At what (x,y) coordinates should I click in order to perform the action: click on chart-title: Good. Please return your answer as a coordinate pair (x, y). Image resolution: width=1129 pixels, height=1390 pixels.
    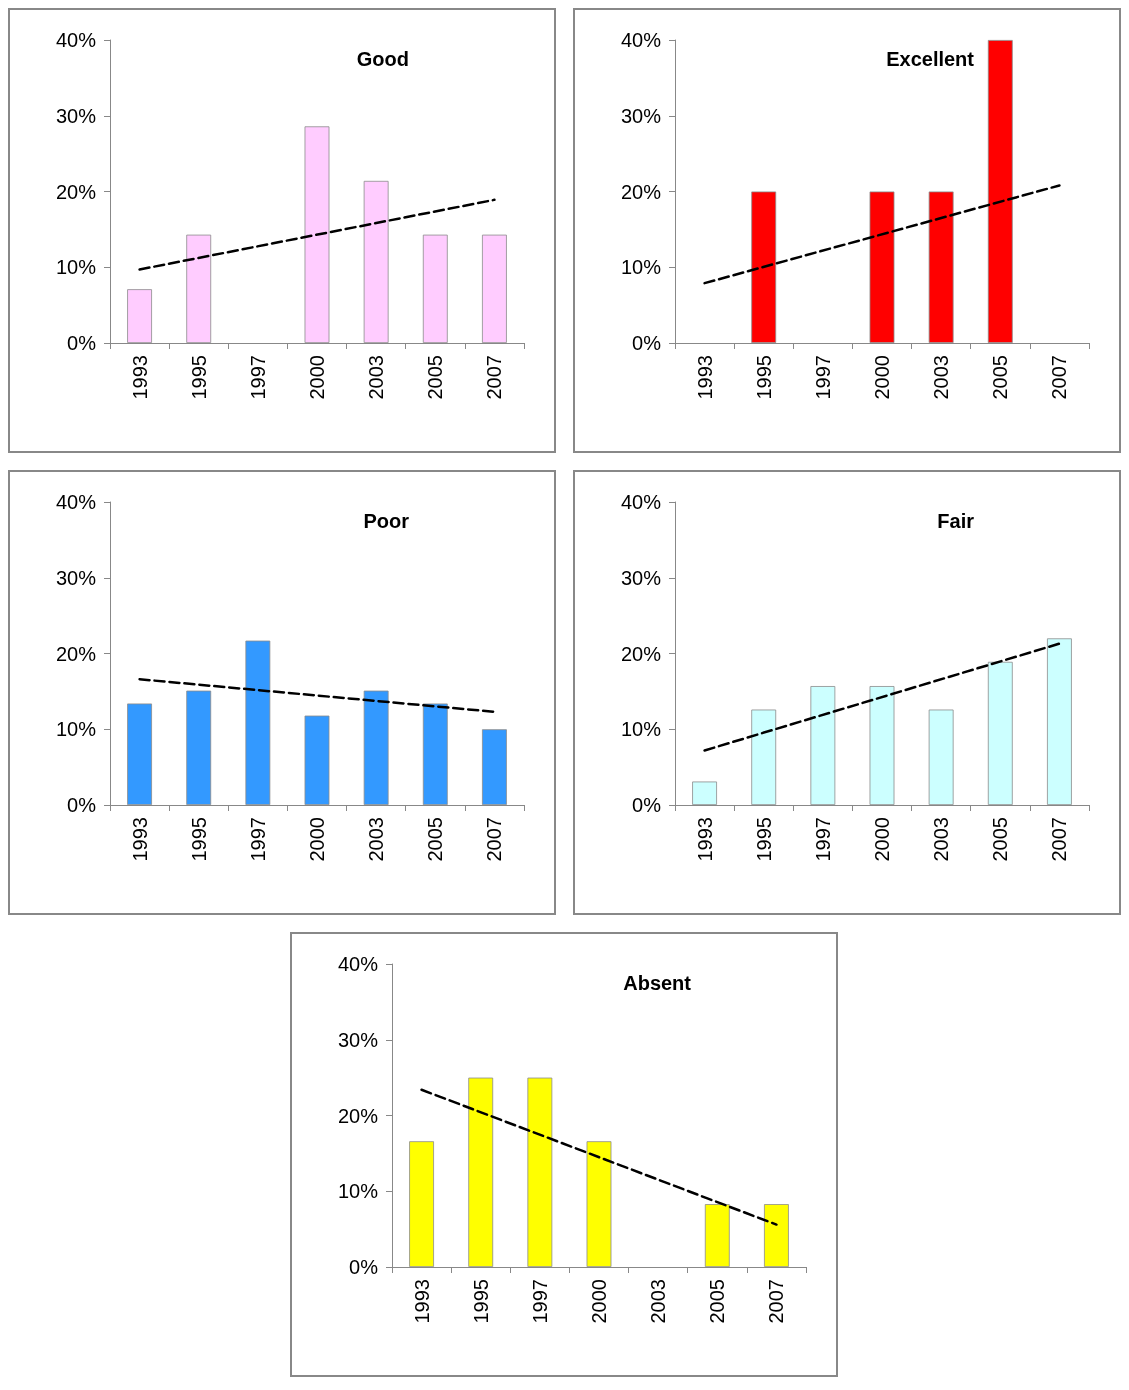
    Looking at the image, I should click on (383, 59).